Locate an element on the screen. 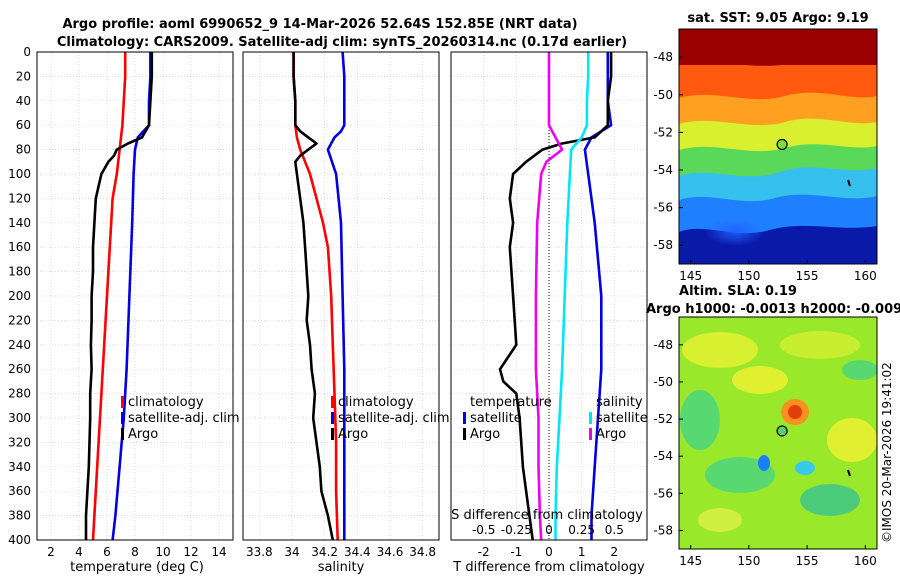  x-tick-label: 12 is located at coordinates (190, 552).